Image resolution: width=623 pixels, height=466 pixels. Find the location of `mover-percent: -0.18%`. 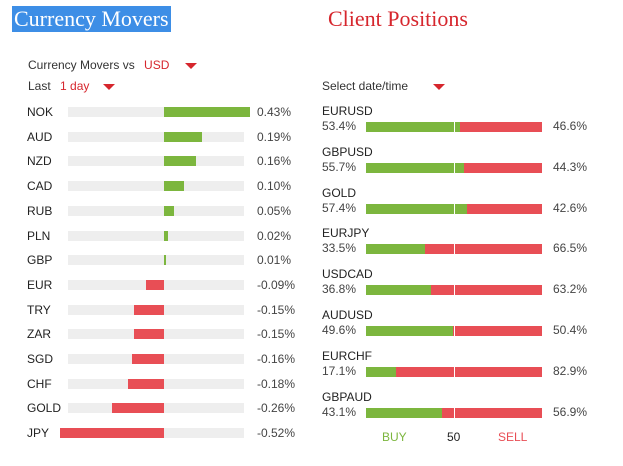

mover-percent: -0.18% is located at coordinates (276, 383).